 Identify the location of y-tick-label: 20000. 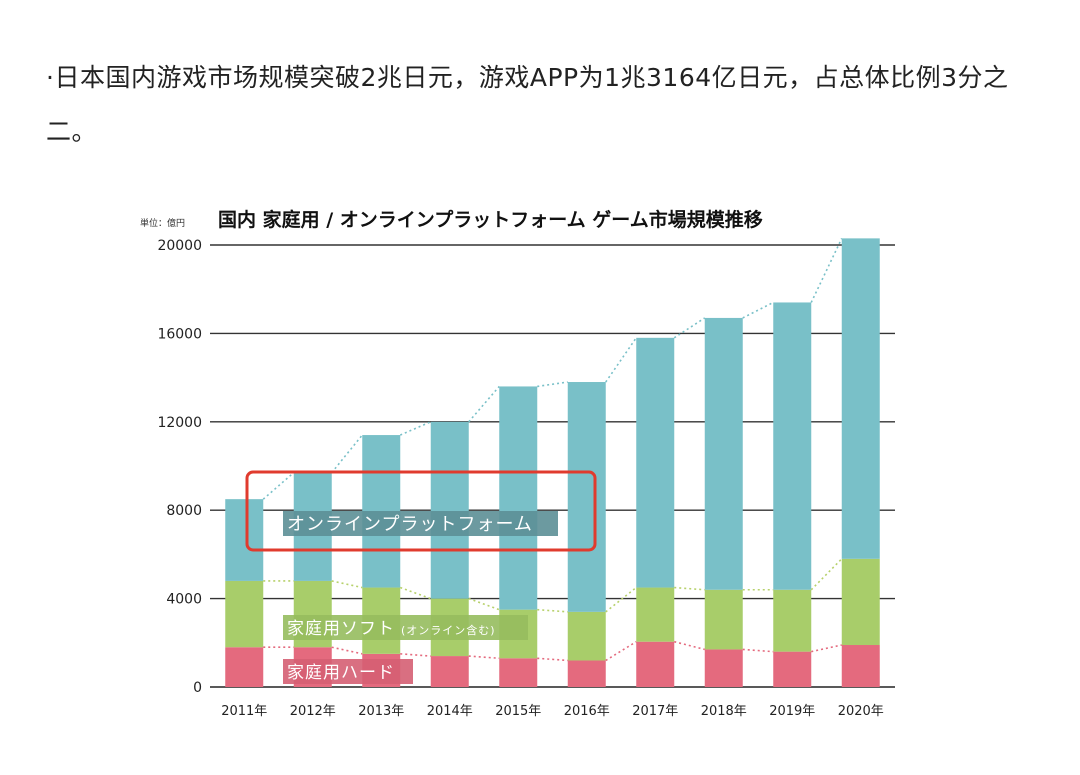
(179, 246).